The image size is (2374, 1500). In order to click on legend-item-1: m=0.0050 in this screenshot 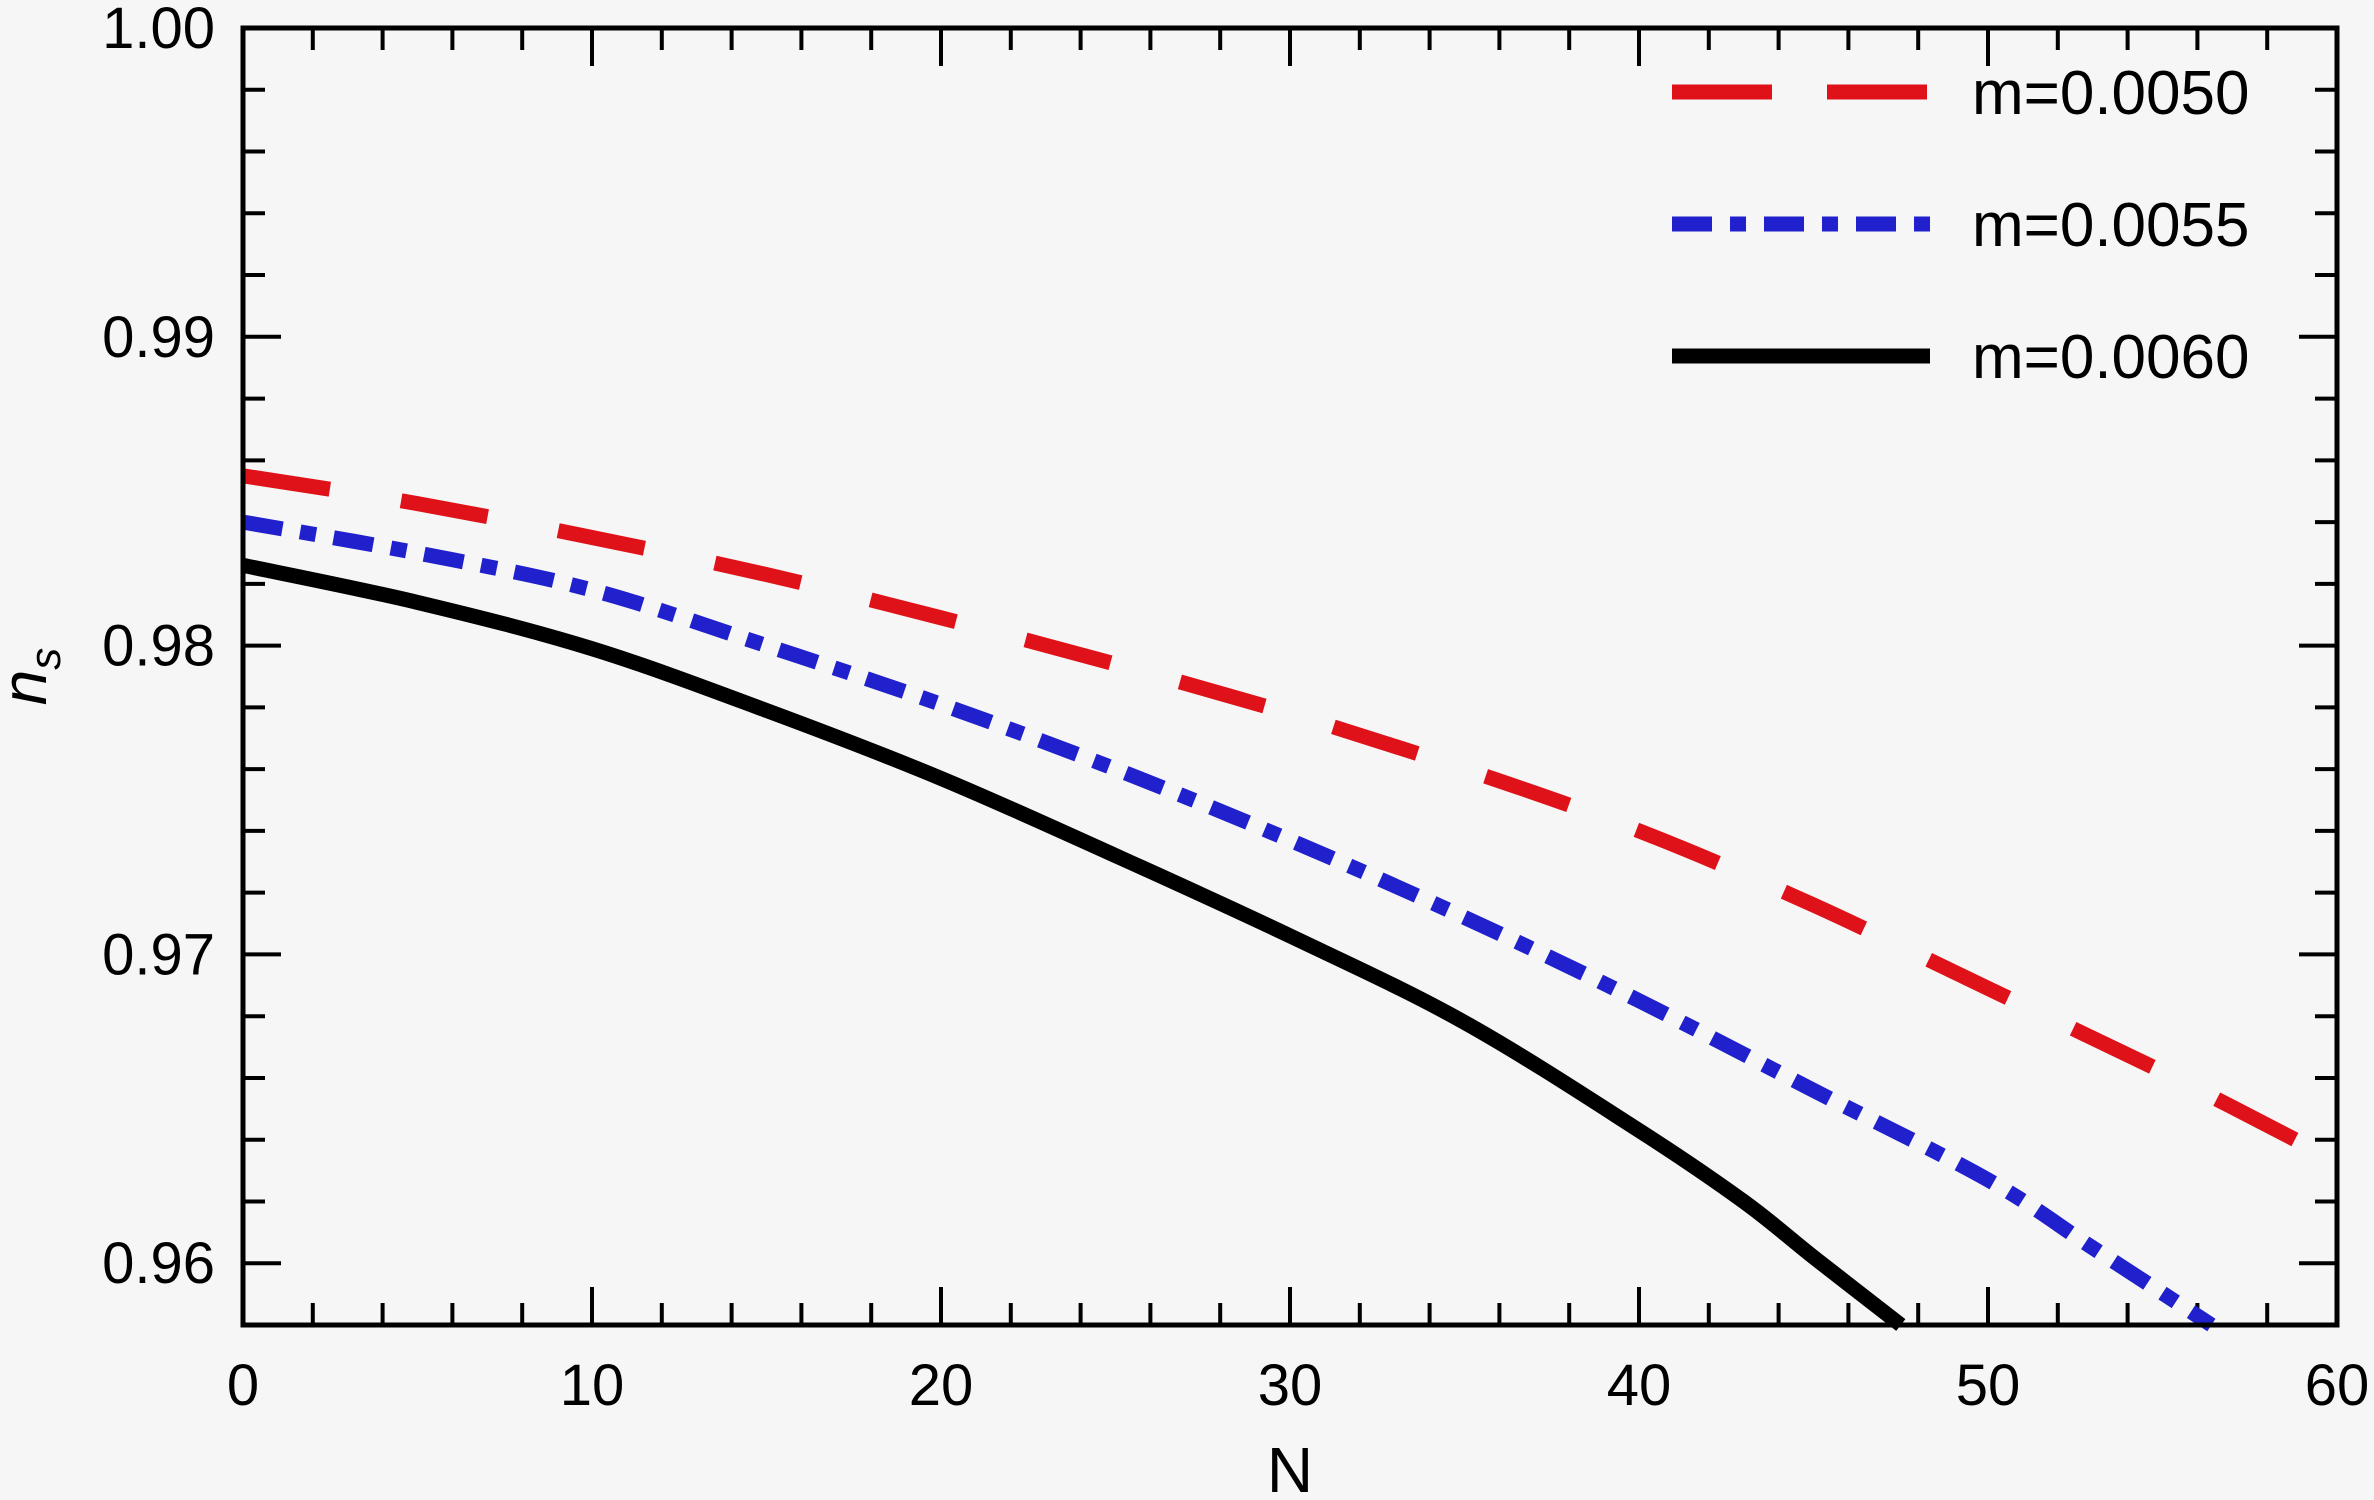, I will do `click(1961, 93)`.